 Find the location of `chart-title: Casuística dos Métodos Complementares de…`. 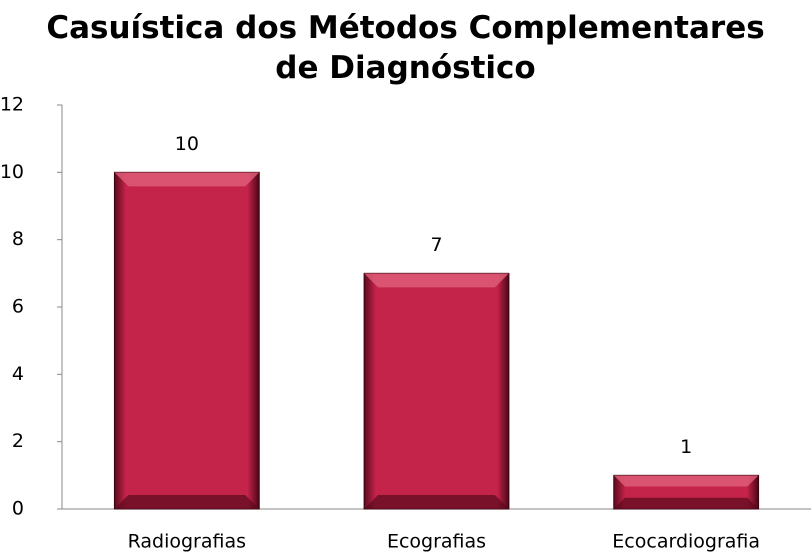

chart-title: Casuística dos Métodos Complementares de… is located at coordinates (405, 48).